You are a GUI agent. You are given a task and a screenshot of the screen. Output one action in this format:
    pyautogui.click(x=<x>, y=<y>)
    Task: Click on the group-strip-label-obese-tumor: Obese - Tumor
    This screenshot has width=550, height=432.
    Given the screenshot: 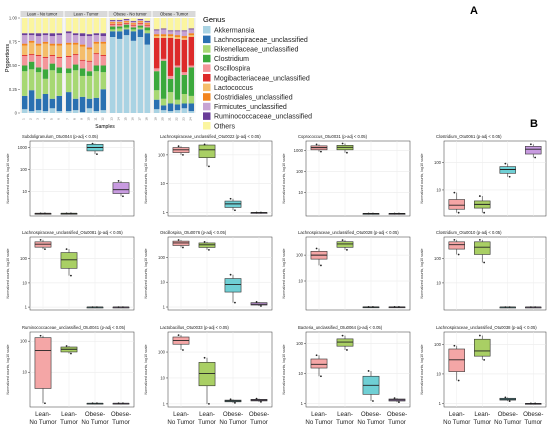 What is the action you would take?
    pyautogui.click(x=174, y=14)
    